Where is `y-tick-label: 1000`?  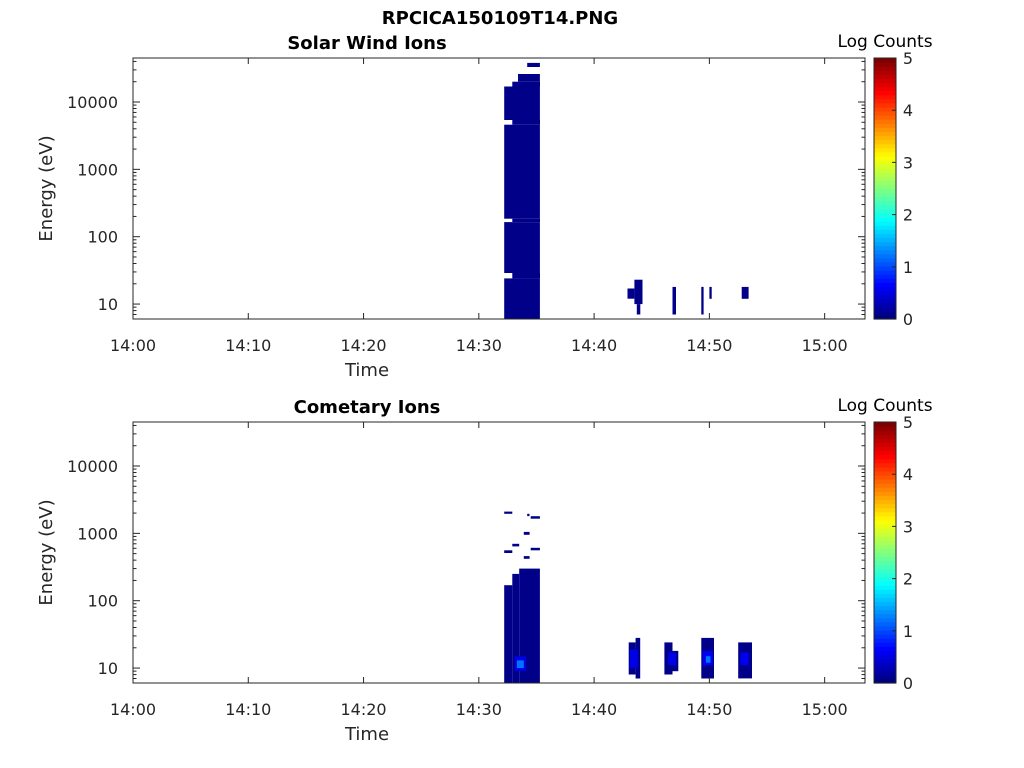 y-tick-label: 1000 is located at coordinates (97, 533).